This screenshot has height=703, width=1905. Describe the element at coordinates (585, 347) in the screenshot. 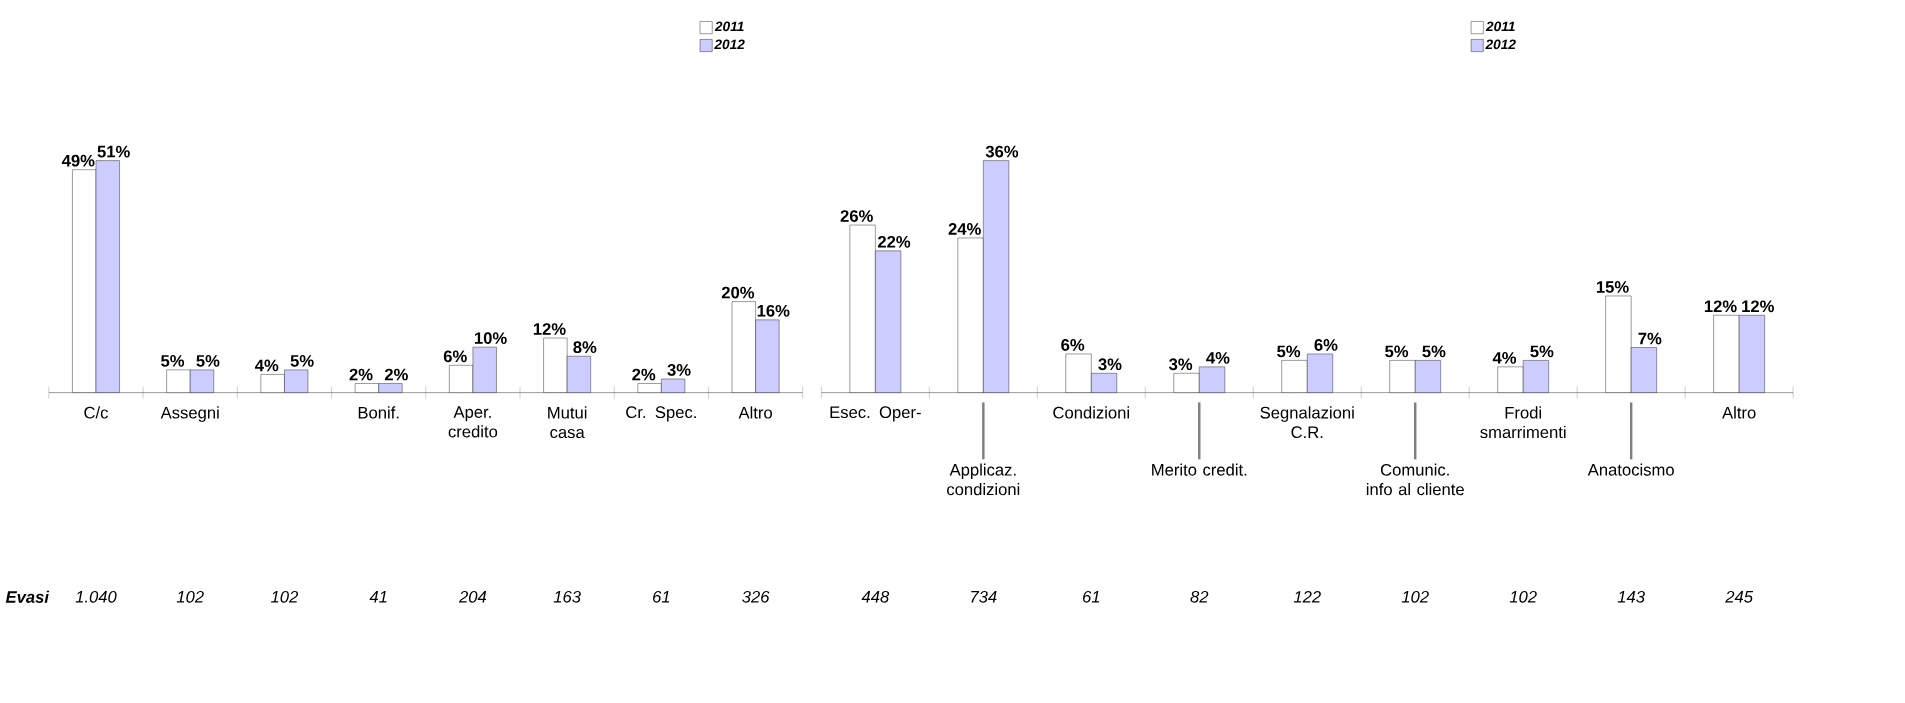

I see `data-label: 8%` at that location.